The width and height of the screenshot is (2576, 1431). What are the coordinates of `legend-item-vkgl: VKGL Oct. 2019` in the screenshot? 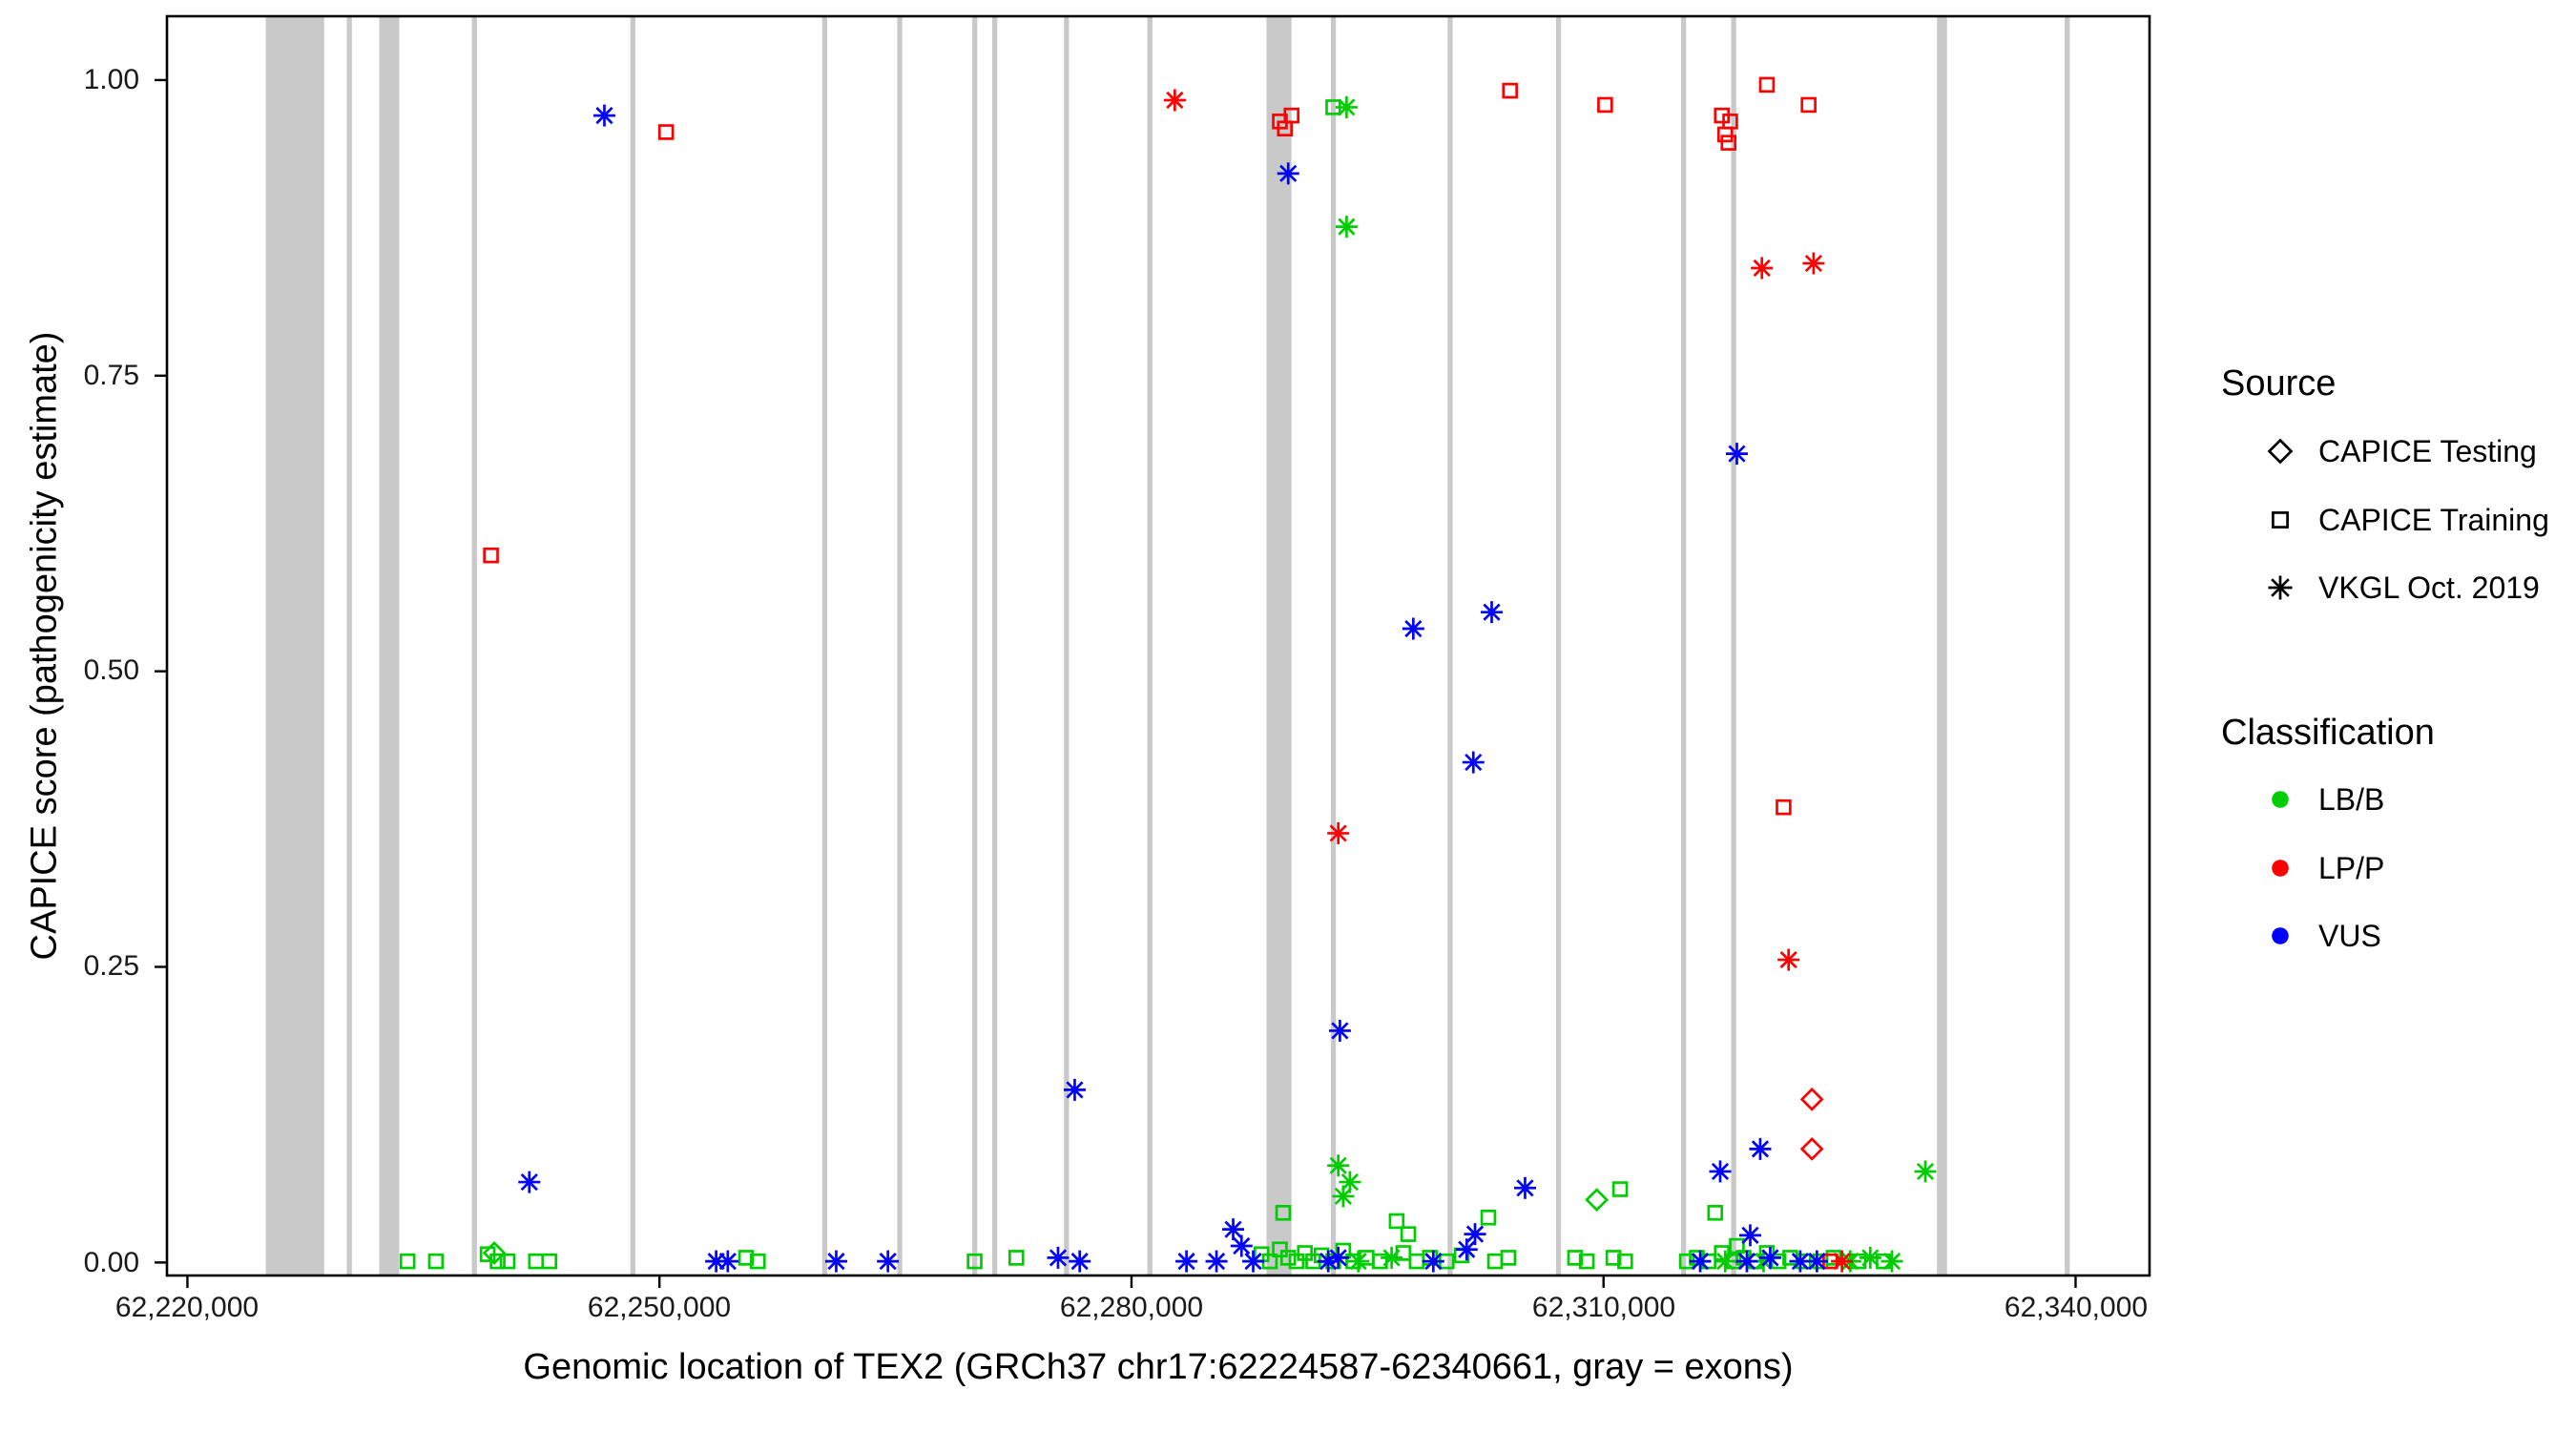 It's located at (2399, 587).